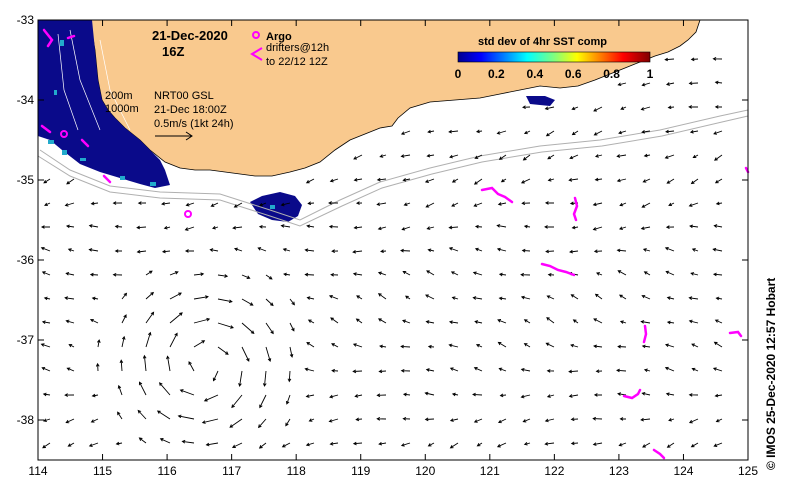 The image size is (790, 492). I want to click on x-tick-label: 115, so click(102, 471).